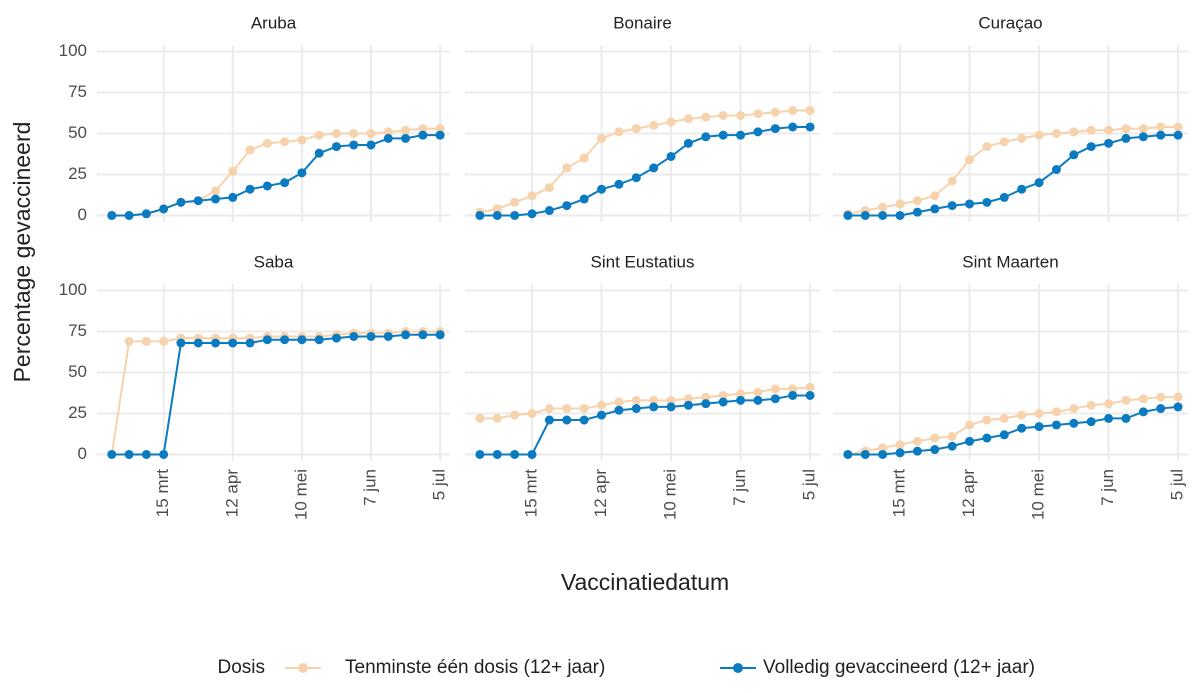  What do you see at coordinates (475, 667) in the screenshot?
I see `legend-label: Tenminste één dosis (12+ jaar)` at bounding box center [475, 667].